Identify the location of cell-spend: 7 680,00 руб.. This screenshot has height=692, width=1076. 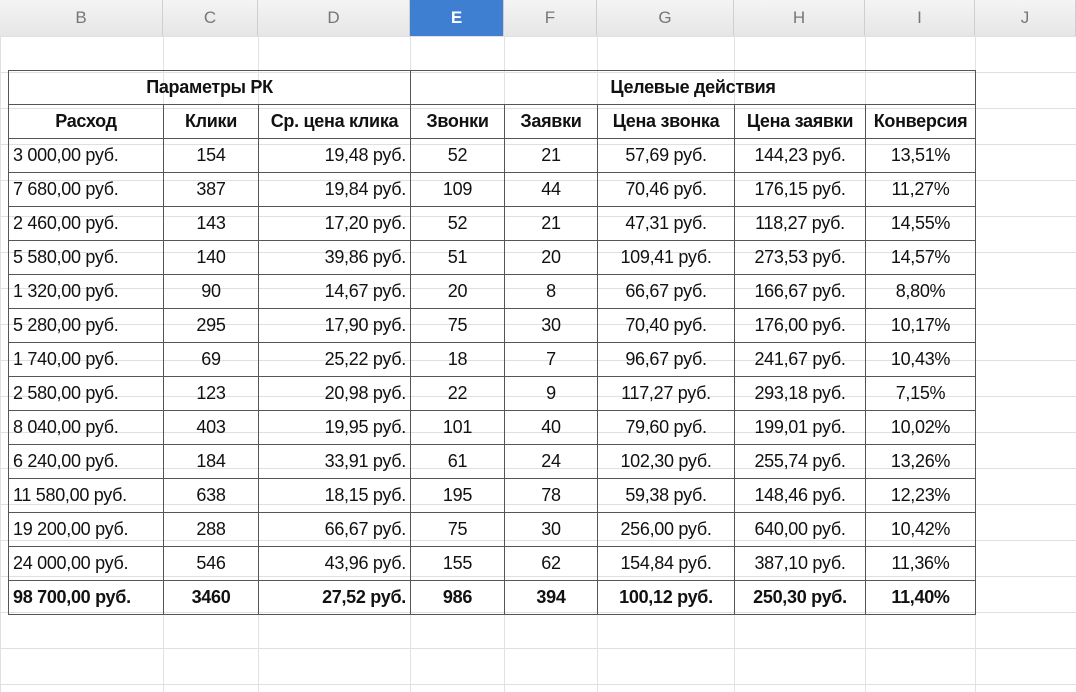
(86, 189).